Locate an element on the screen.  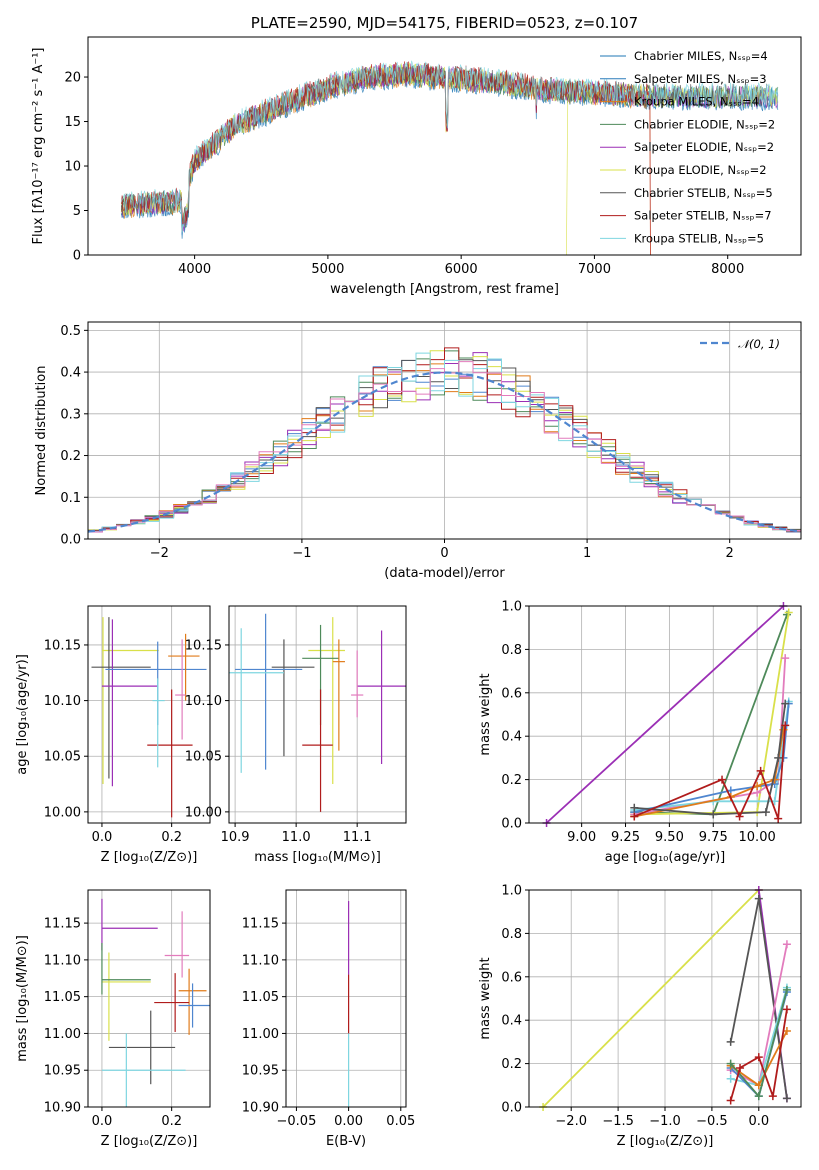
axes-spectrum: 4000 5000 6000 7000 8000 0 5 10 15 20 is located at coordinates (404, 174).